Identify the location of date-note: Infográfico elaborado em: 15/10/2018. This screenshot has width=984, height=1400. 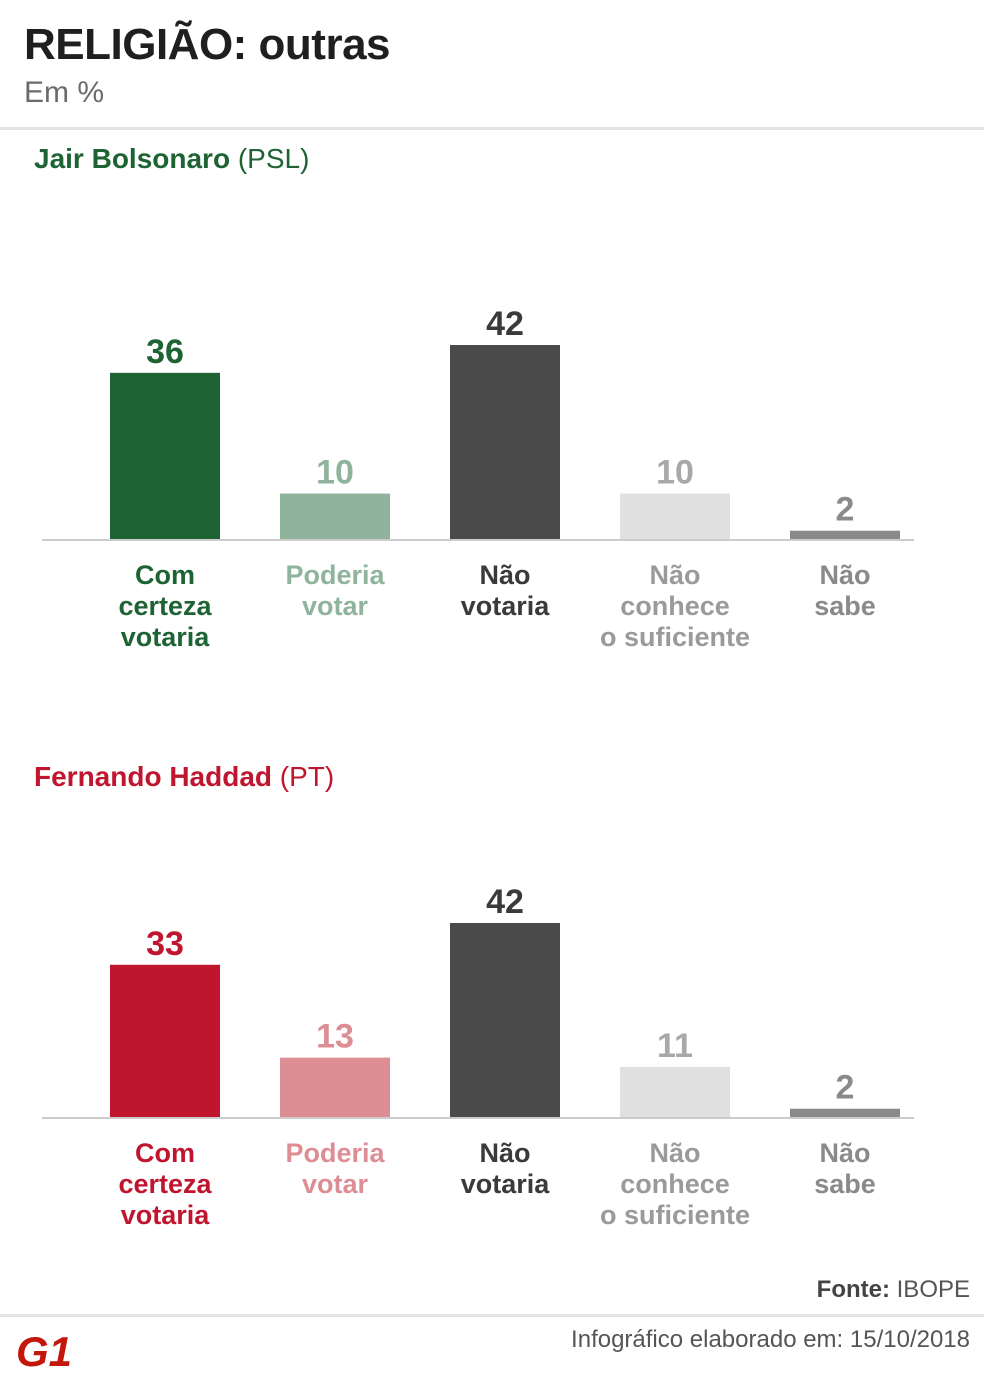
(770, 1339).